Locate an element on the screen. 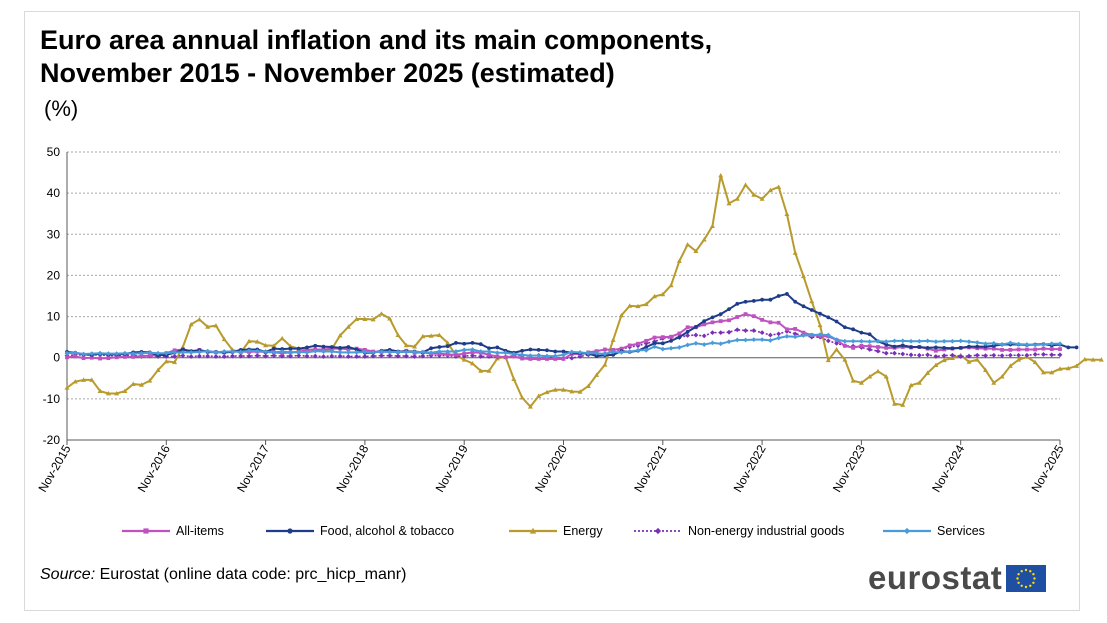  x-tick-label-4: Nov-2019 is located at coordinates (452, 468).